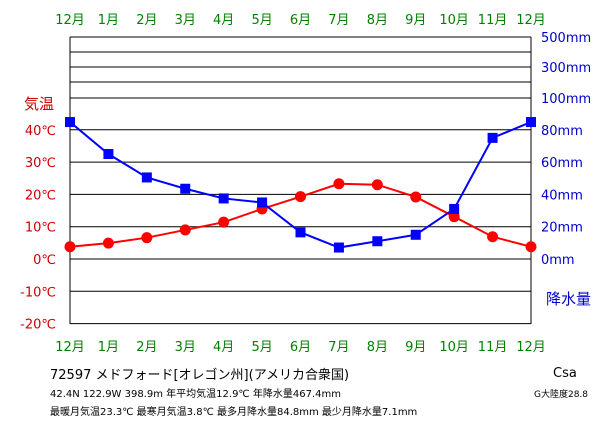  I want to click on month-label-top: 7月, so click(338, 20).